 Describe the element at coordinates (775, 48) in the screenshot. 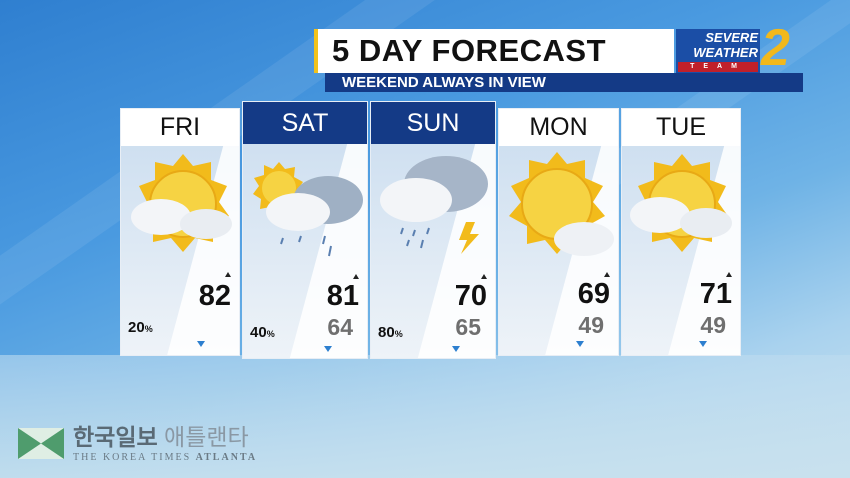

I see `channel-logo: 2` at that location.